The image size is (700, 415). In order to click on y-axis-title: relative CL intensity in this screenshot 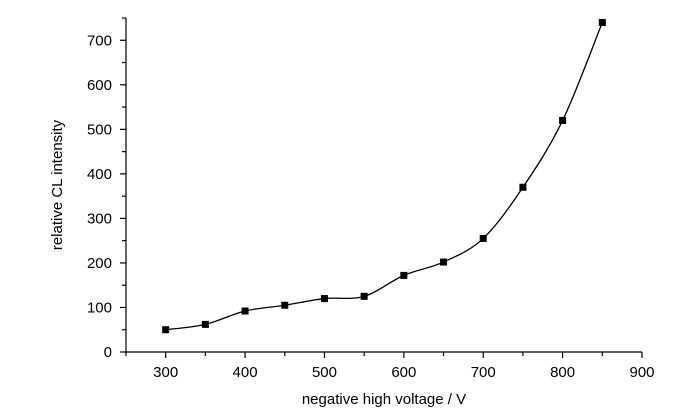, I will do `click(57, 184)`.